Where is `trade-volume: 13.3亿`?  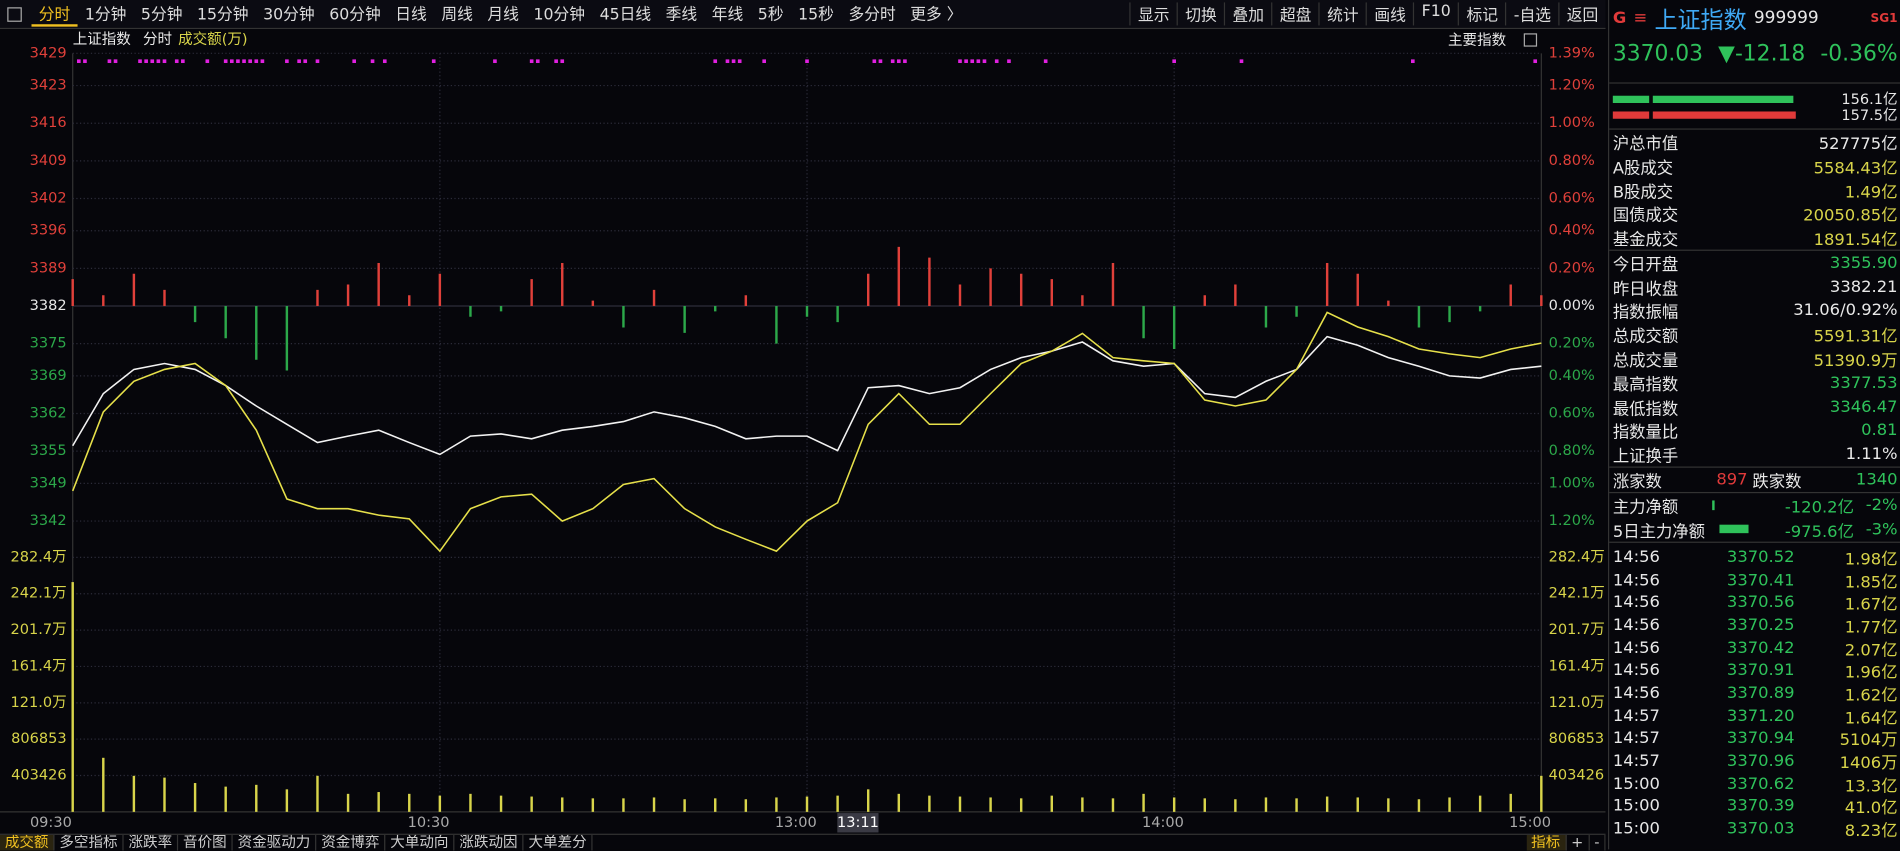 trade-volume: 13.3亿 is located at coordinates (1871, 786).